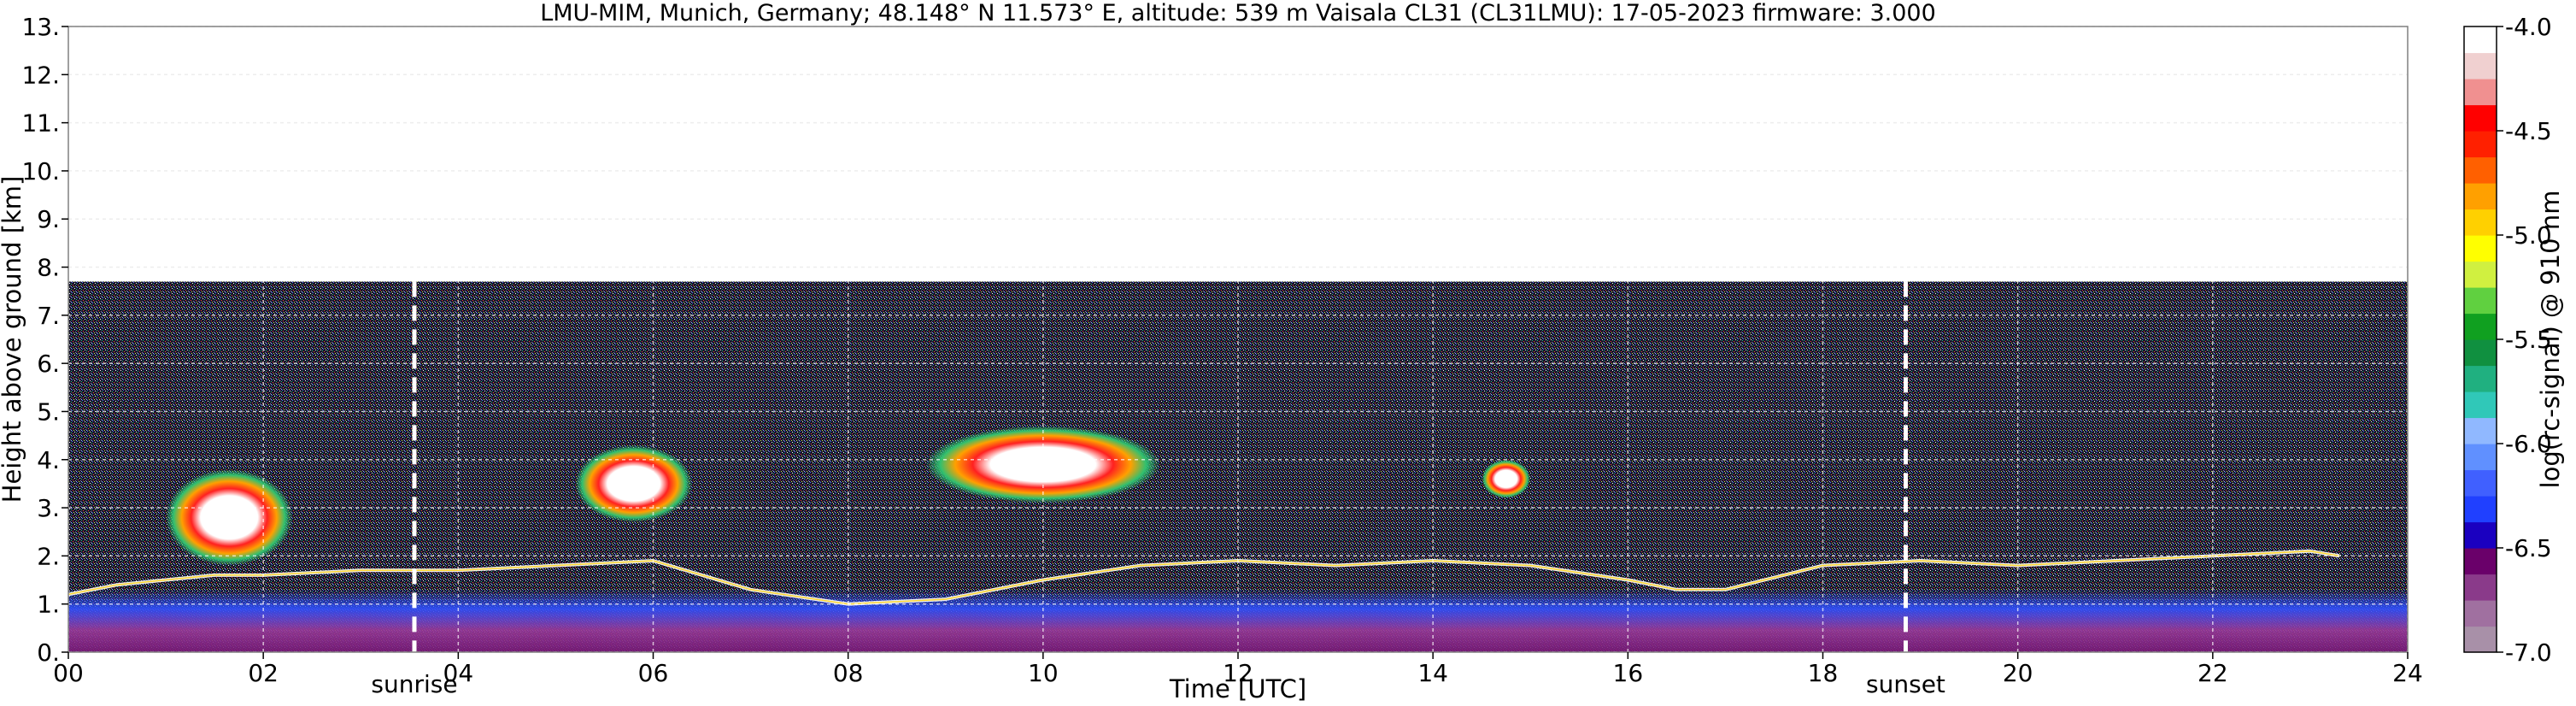 The image size is (2576, 706). I want to click on x-tick-label: 08, so click(848, 673).